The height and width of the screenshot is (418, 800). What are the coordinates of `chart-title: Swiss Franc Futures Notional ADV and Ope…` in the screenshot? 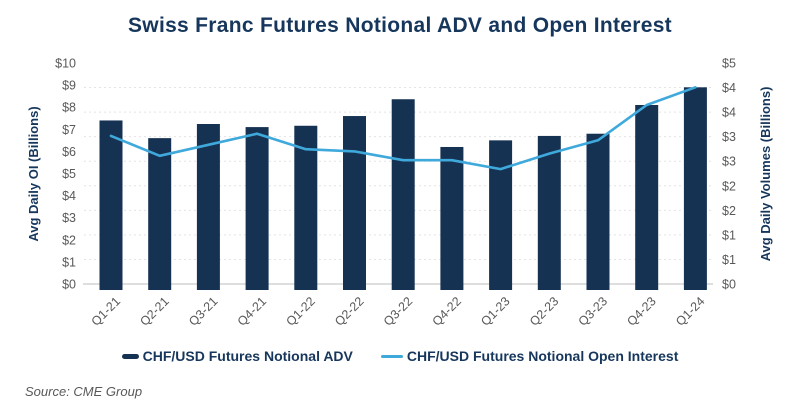 It's located at (400, 25).